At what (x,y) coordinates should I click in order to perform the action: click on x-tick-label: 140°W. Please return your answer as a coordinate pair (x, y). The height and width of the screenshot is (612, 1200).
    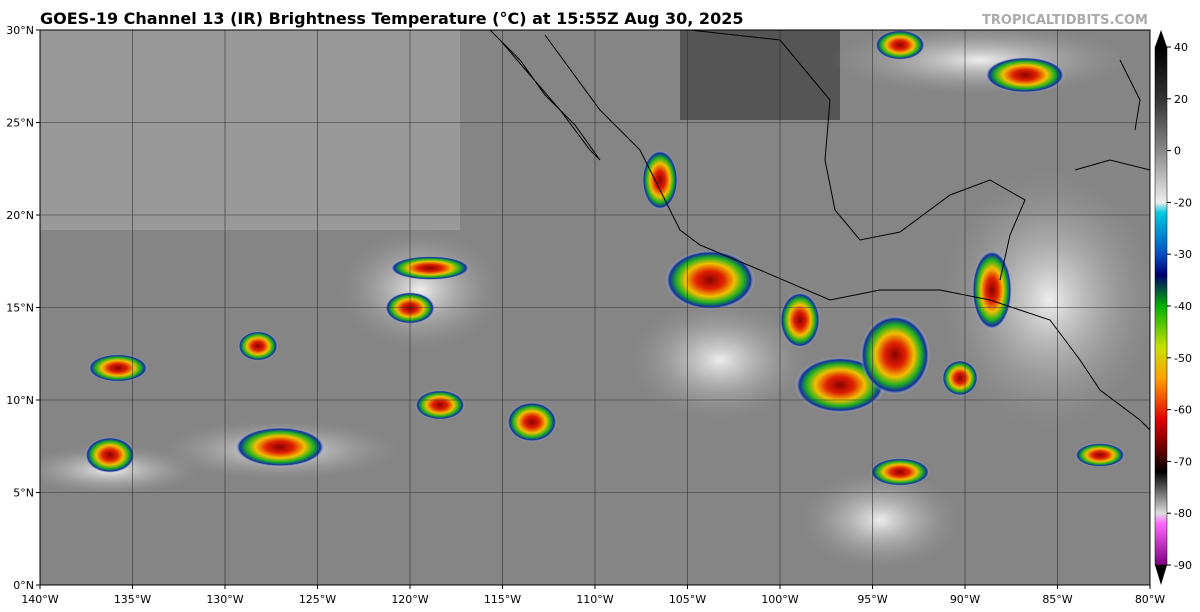
    Looking at the image, I should click on (39, 599).